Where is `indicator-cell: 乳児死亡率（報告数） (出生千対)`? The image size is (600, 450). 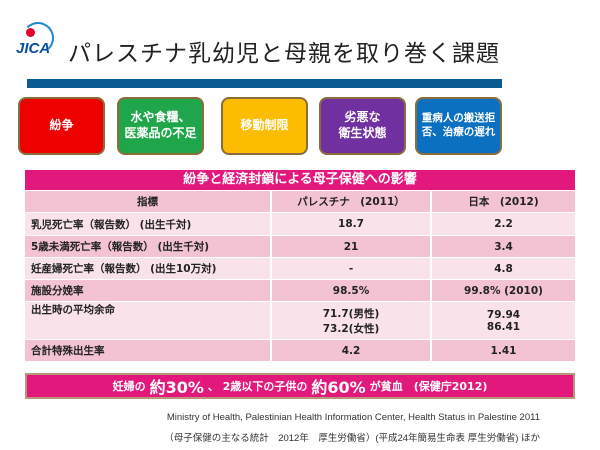 indicator-cell: 乳児死亡率（報告数） (出生千対) is located at coordinates (111, 224).